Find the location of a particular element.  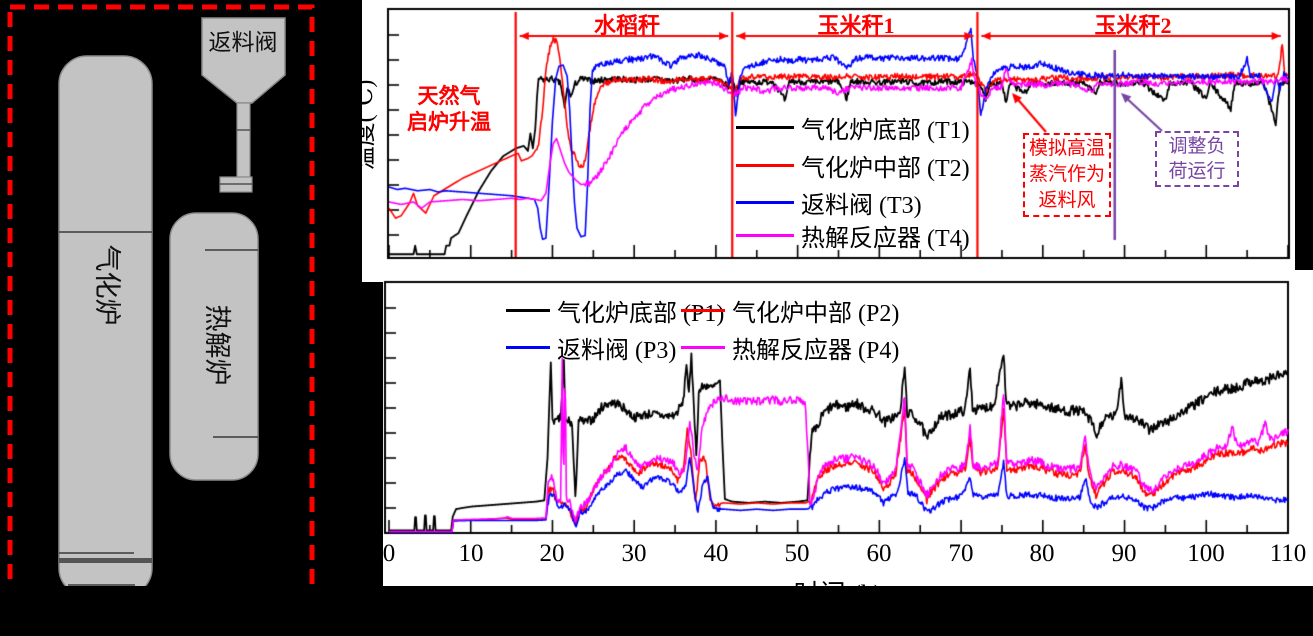

legend-swatch-t1 is located at coordinates (765, 127).